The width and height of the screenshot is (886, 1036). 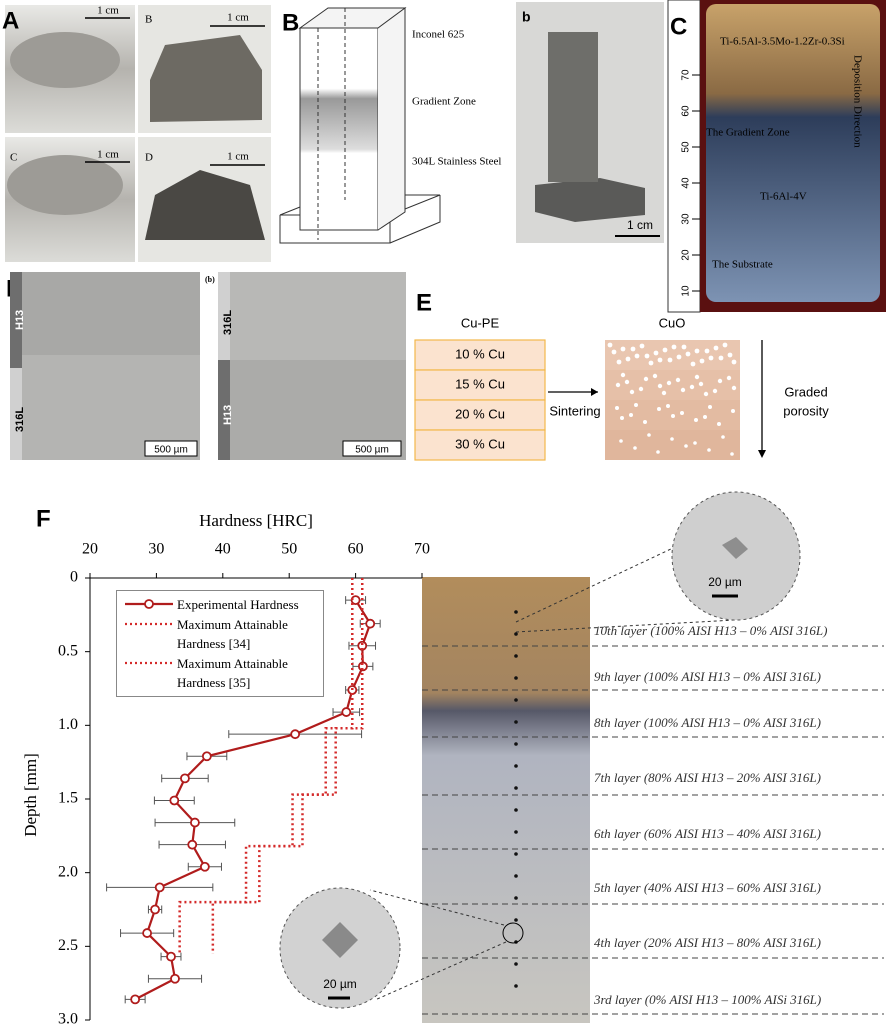 I want to click on panel-label: E, so click(x=424, y=302).